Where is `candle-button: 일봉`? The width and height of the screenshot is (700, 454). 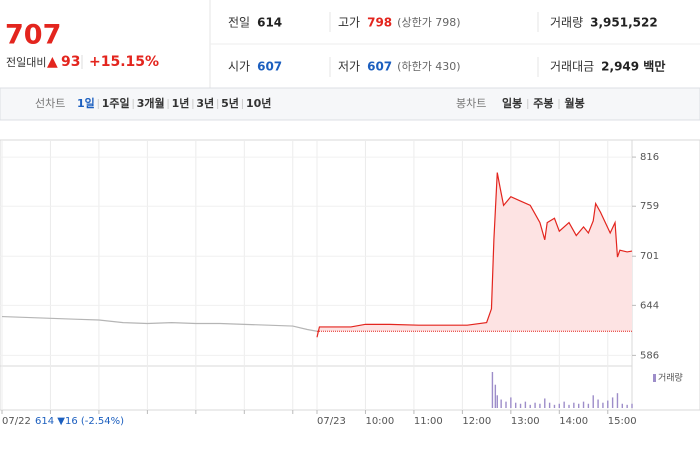
candle-button: 일봉 is located at coordinates (512, 103).